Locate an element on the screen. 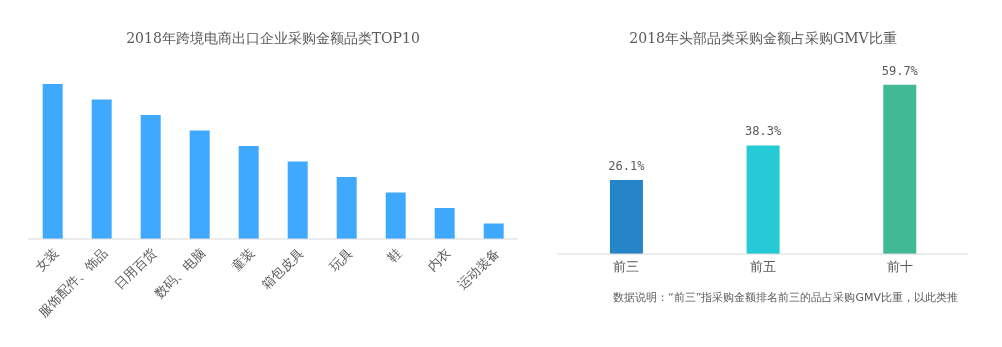 The image size is (1002, 347). data-label: 59.7% is located at coordinates (900, 70).